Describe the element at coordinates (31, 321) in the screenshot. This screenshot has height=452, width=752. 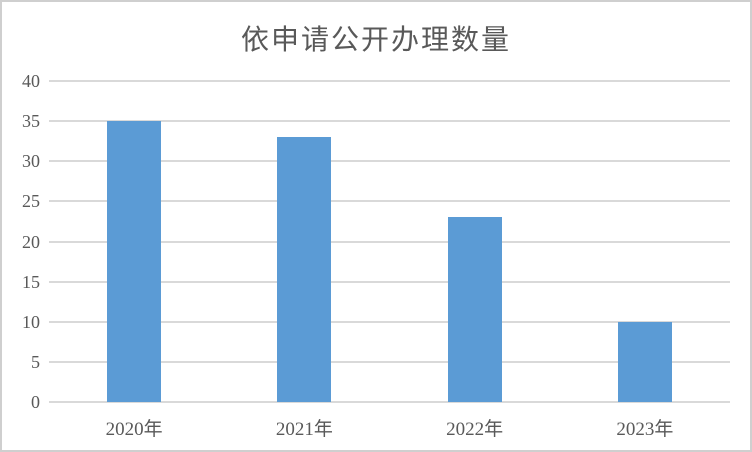
I see `y-tick-label: 10` at that location.